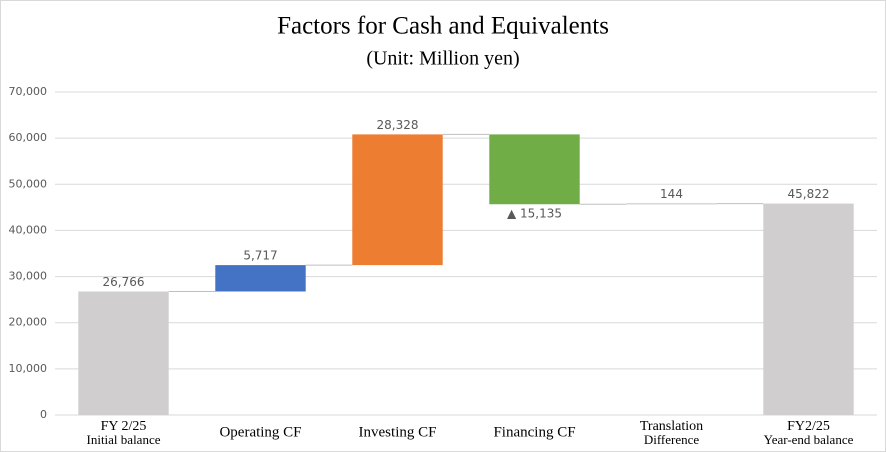 This screenshot has height=452, width=886. Describe the element at coordinates (809, 439) in the screenshot. I see `x-tick-label: Year-end balance` at that location.